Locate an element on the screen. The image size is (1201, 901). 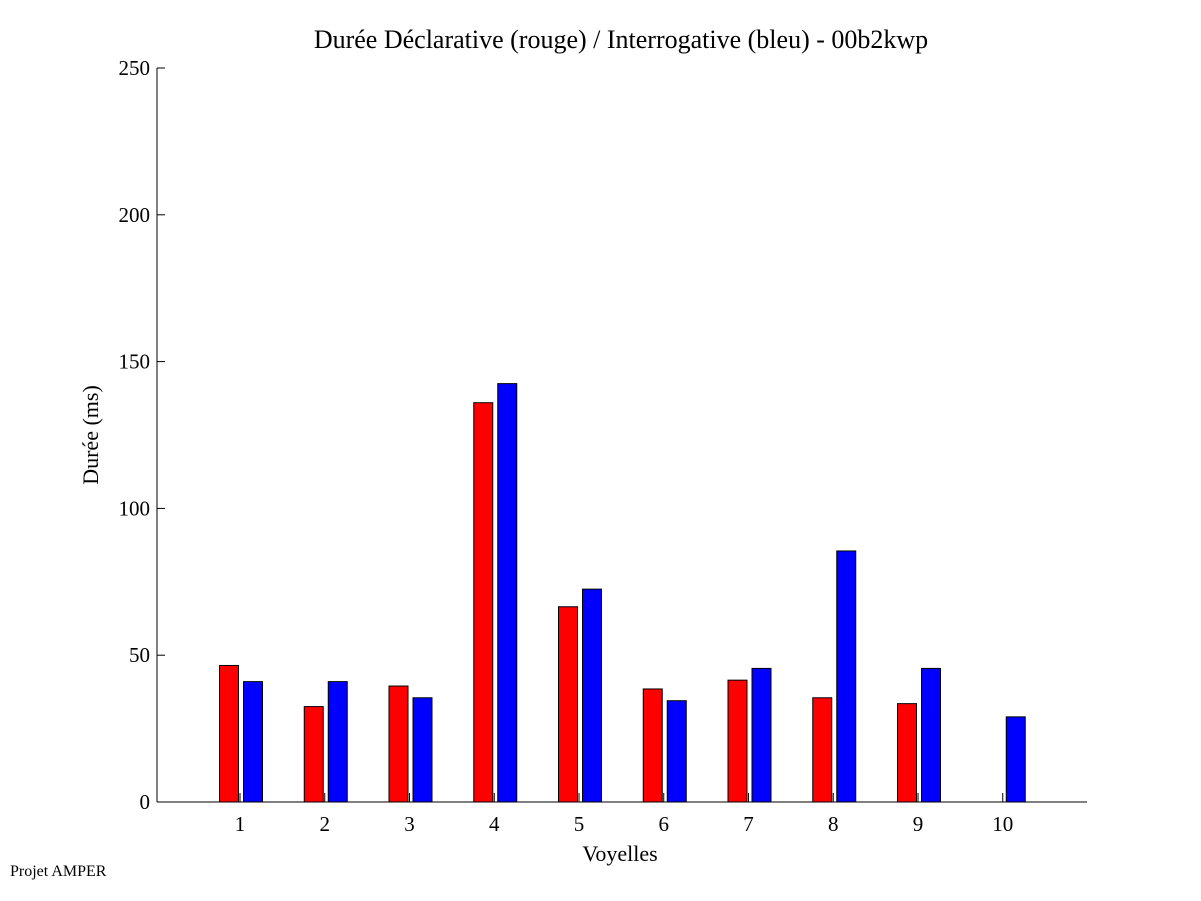
x-tick-label: 6 is located at coordinates (664, 824).